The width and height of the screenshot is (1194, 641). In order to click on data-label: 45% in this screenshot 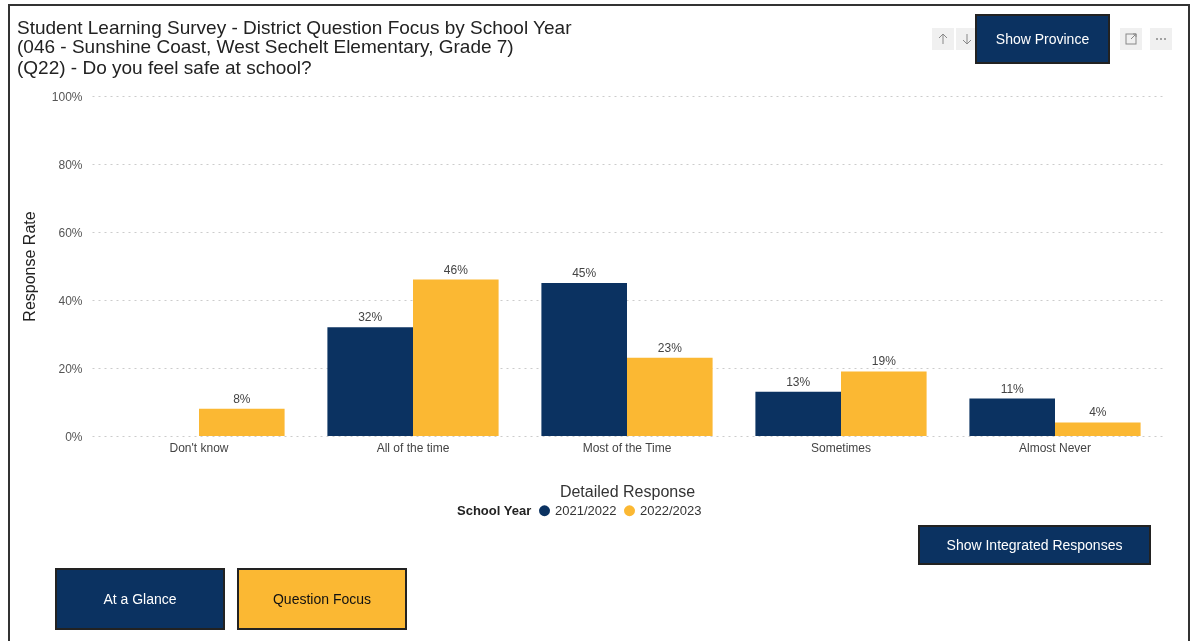, I will do `click(584, 273)`.